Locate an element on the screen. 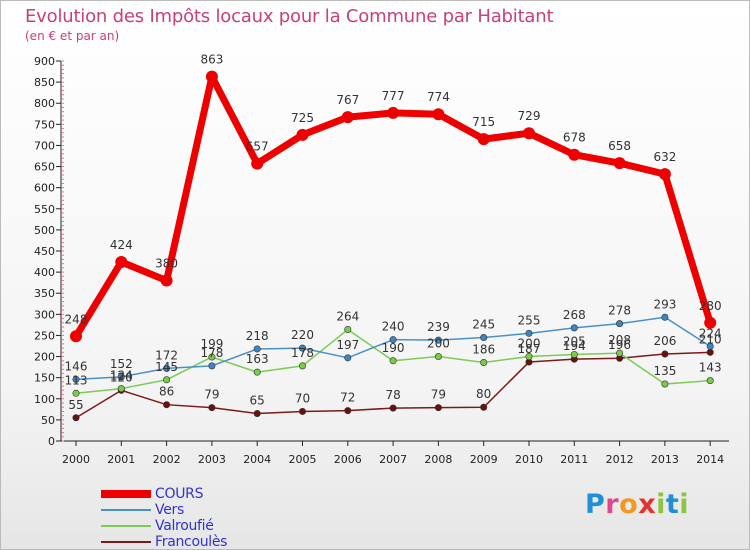 The height and width of the screenshot is (550, 750). data-label-francoules: 78 is located at coordinates (392, 395).